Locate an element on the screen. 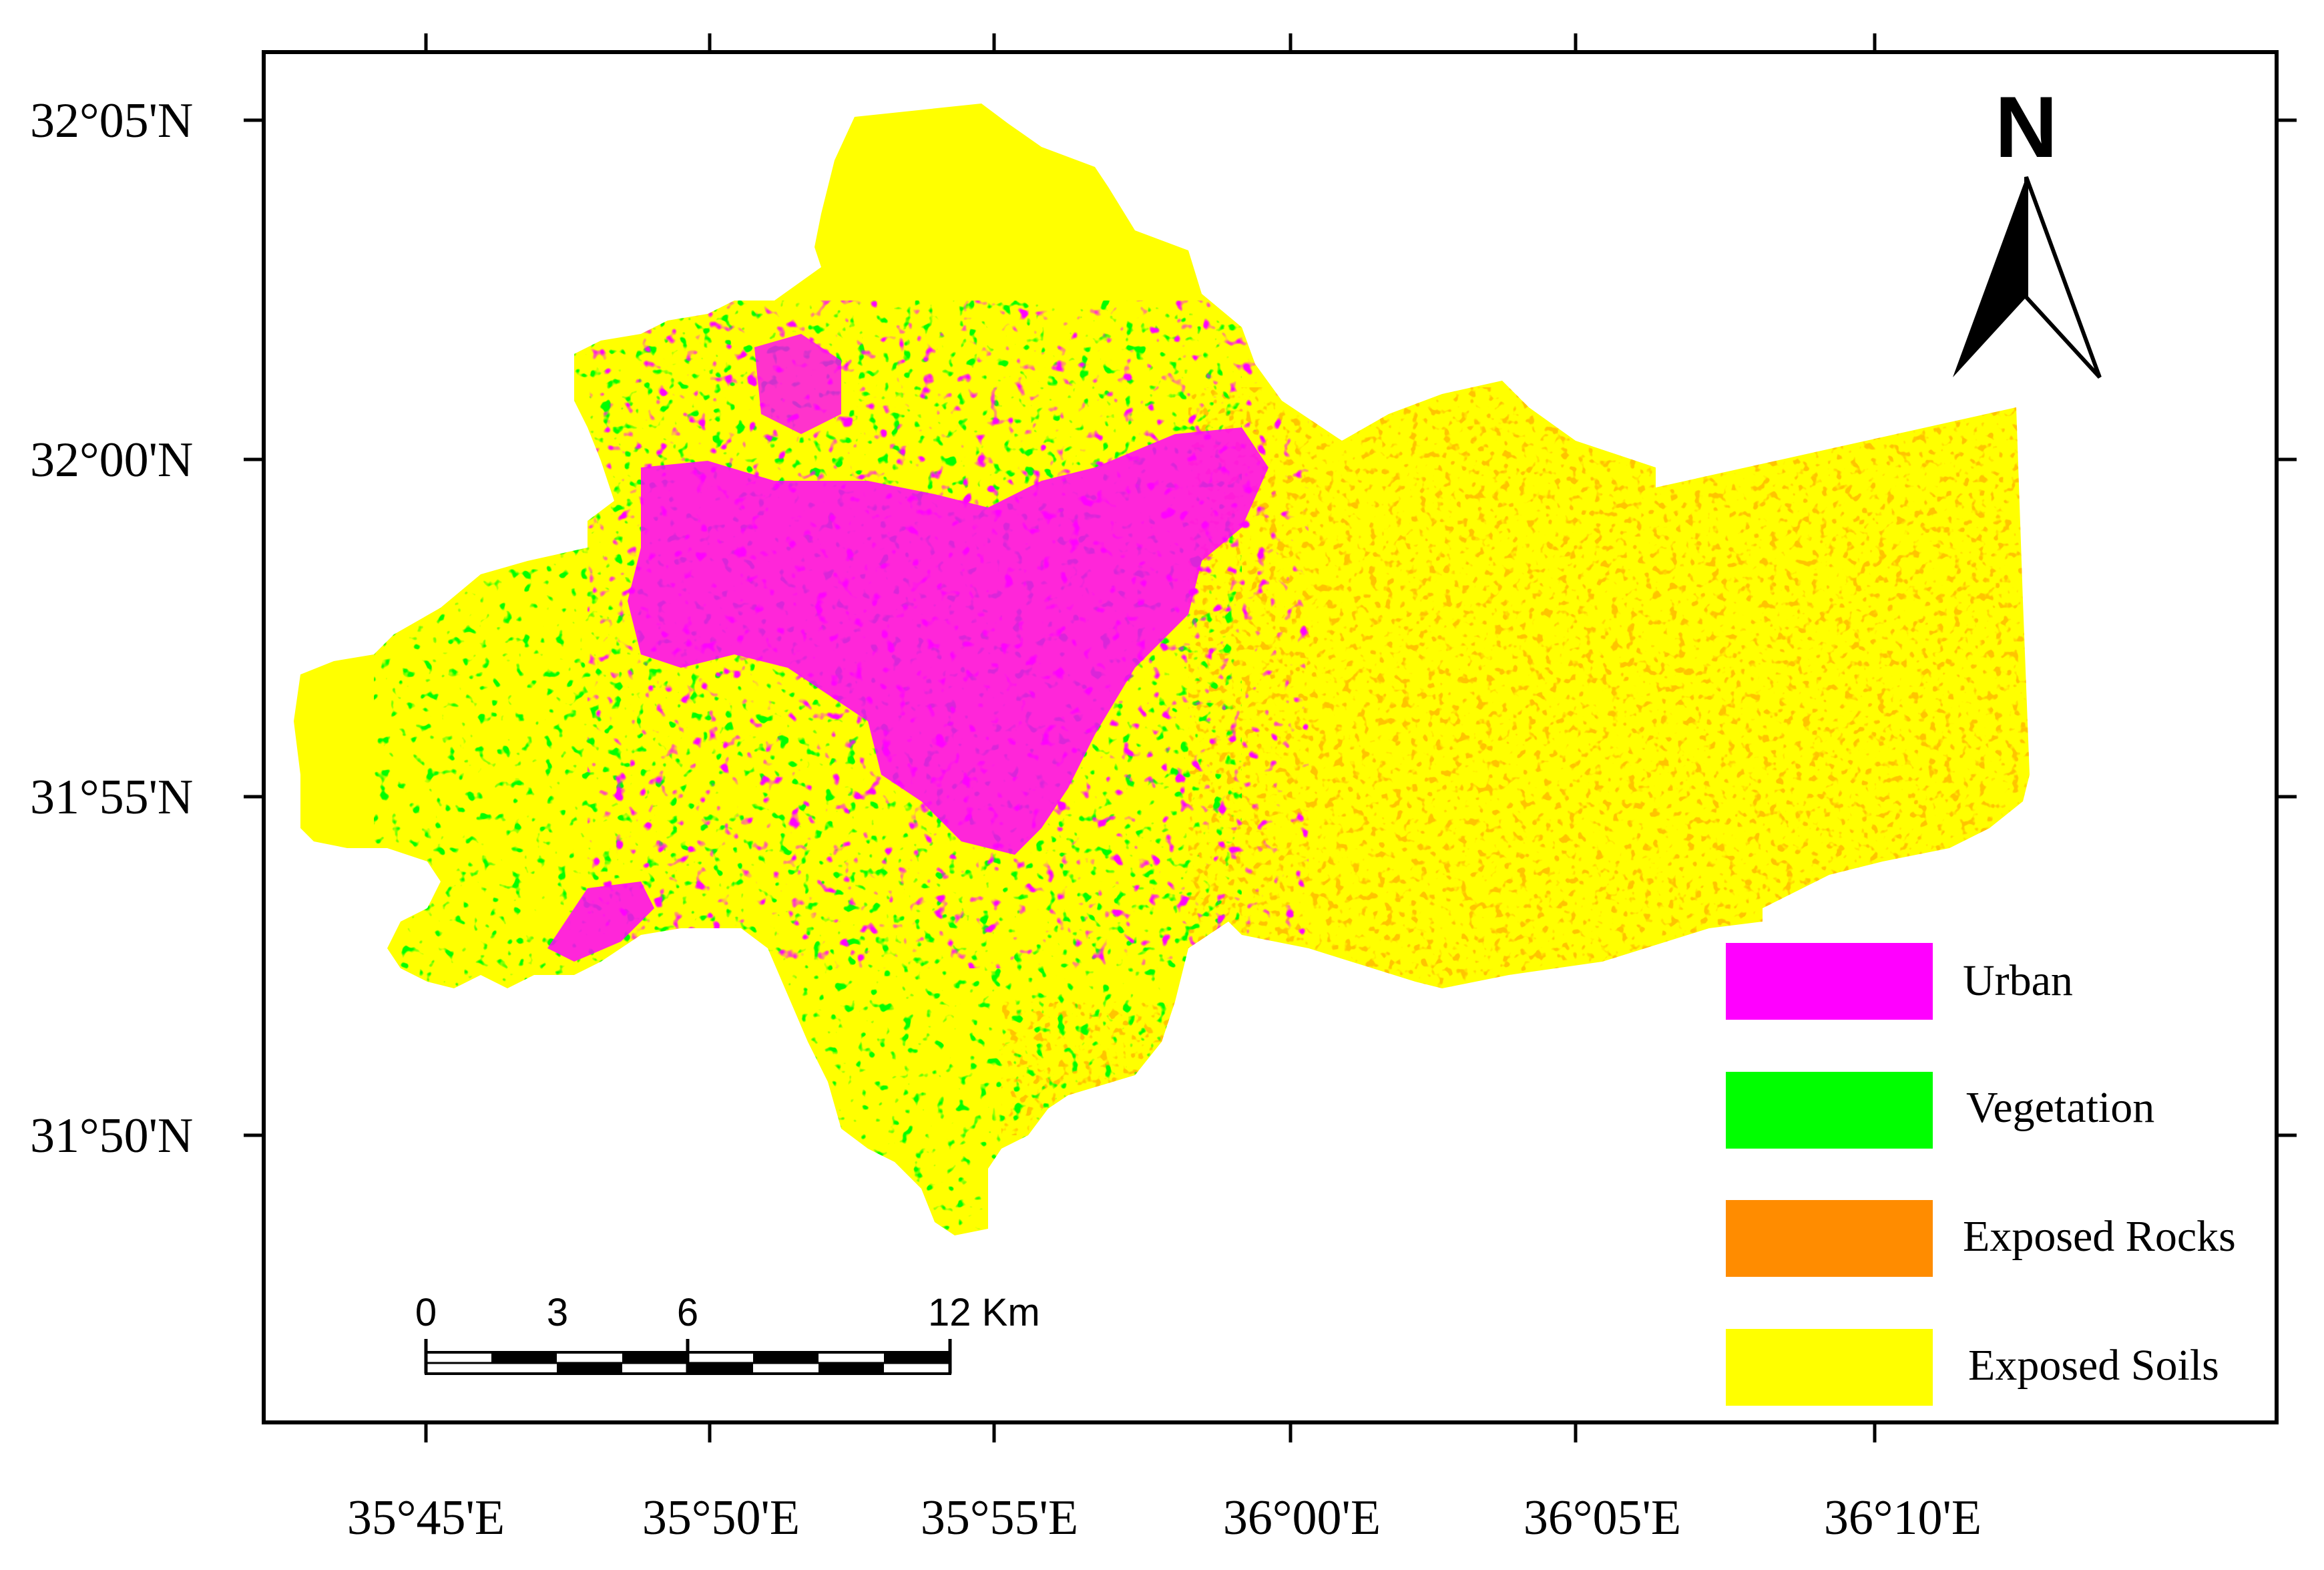  scale-label-12: 12 Km is located at coordinates (984, 1312).